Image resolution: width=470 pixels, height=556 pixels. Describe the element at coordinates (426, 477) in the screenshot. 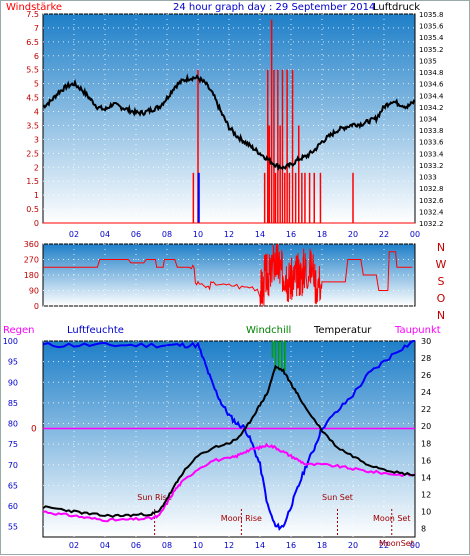

I see `temperature-tick-label: 14` at that location.